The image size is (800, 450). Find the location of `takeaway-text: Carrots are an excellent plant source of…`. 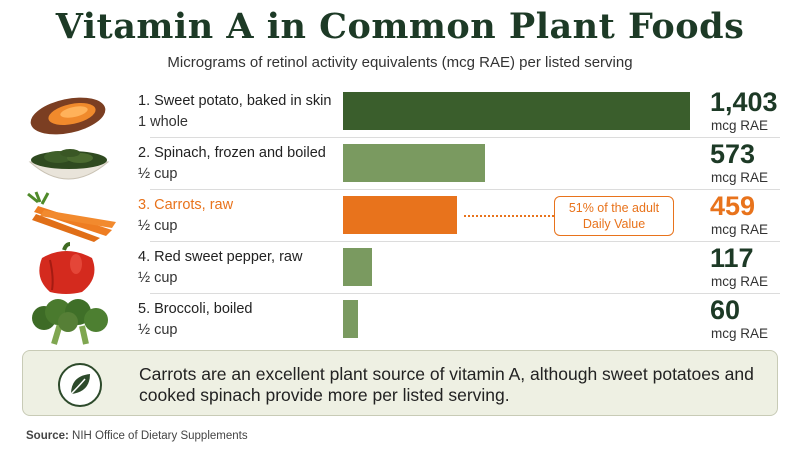

takeaway-text: Carrots are an excellent plant source of… is located at coordinates (446, 384).